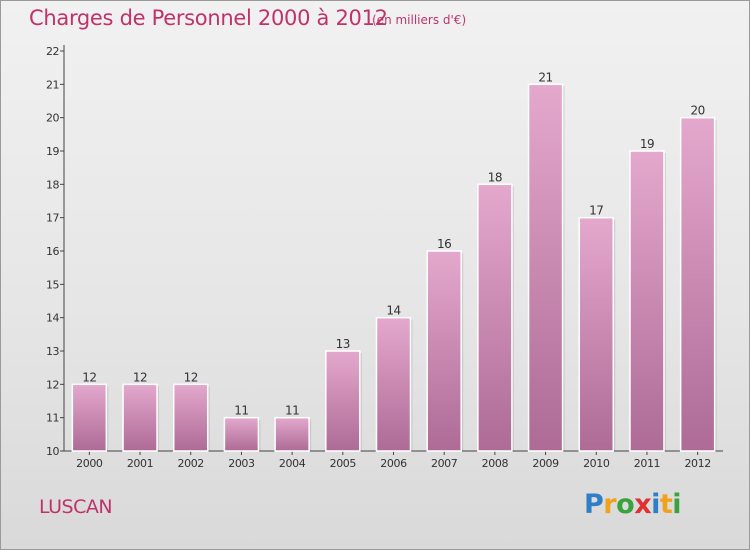 The image size is (750, 550). Describe the element at coordinates (393, 311) in the screenshot. I see `data-label: 14` at that location.